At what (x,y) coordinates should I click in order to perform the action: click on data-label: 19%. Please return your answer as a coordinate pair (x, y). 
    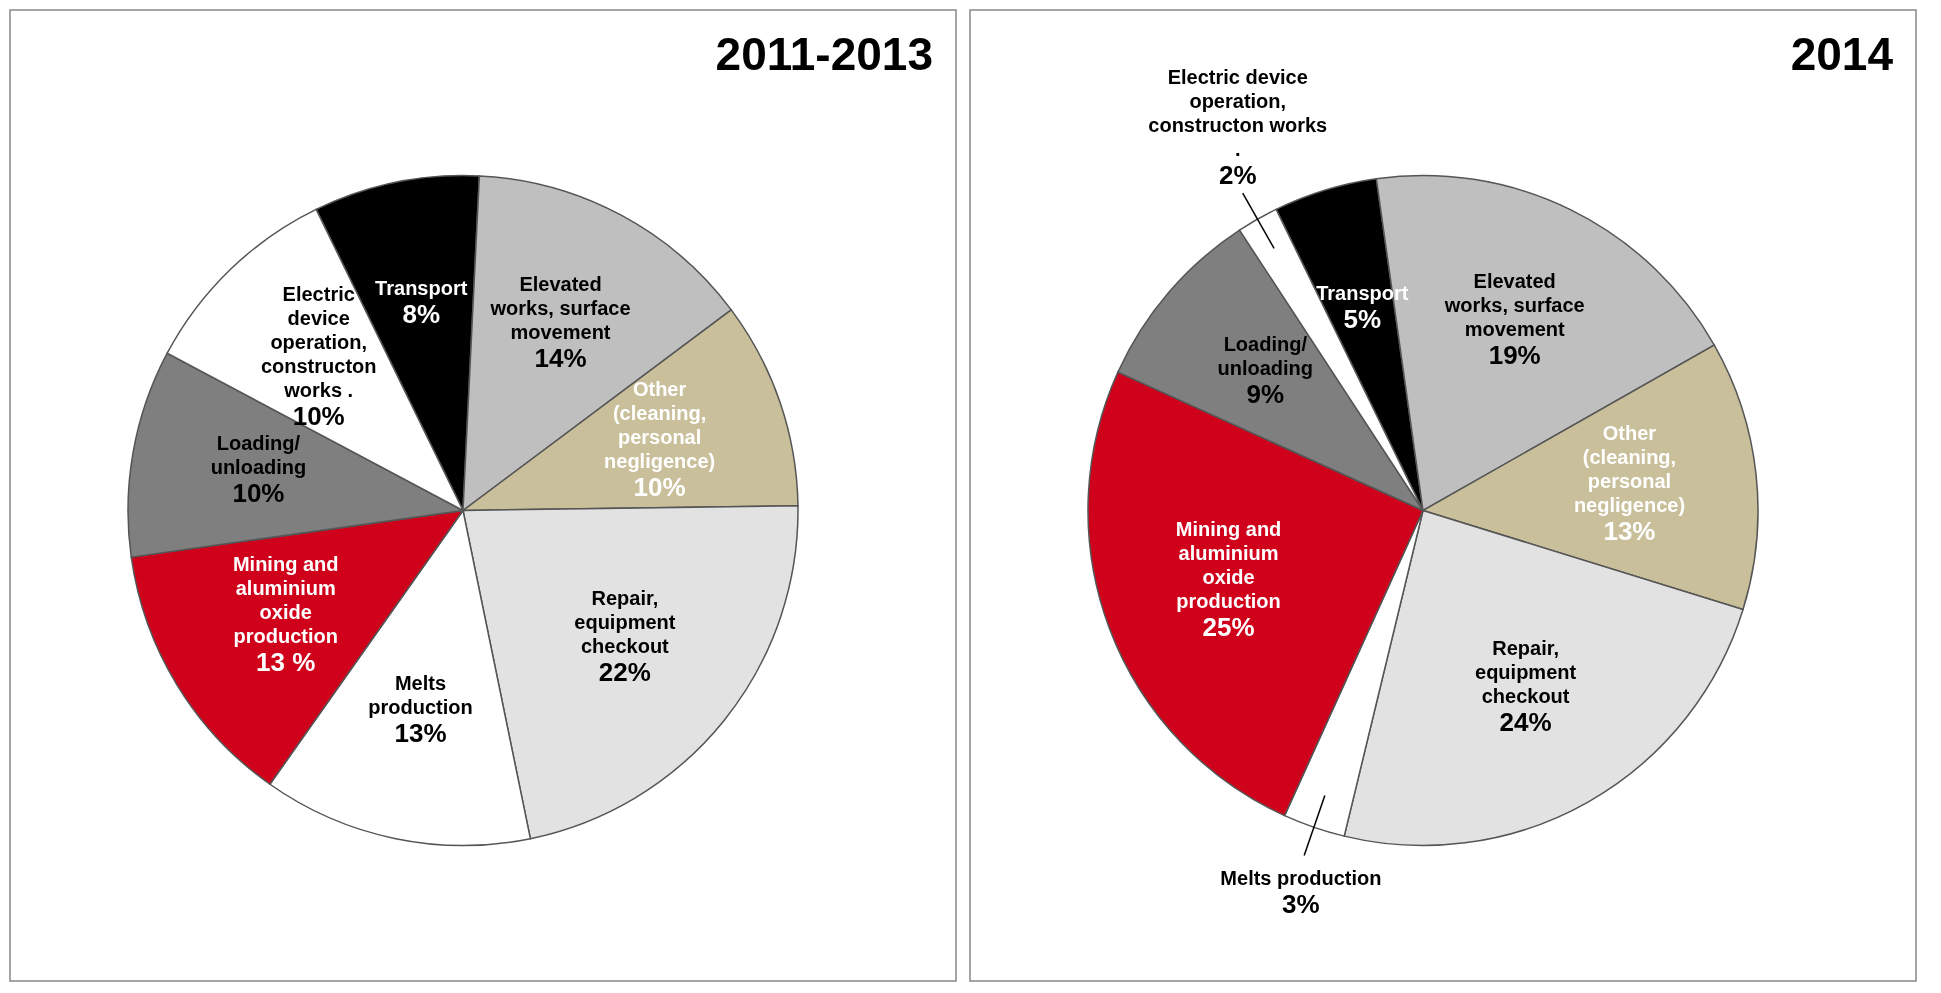
    Looking at the image, I should click on (1514, 355).